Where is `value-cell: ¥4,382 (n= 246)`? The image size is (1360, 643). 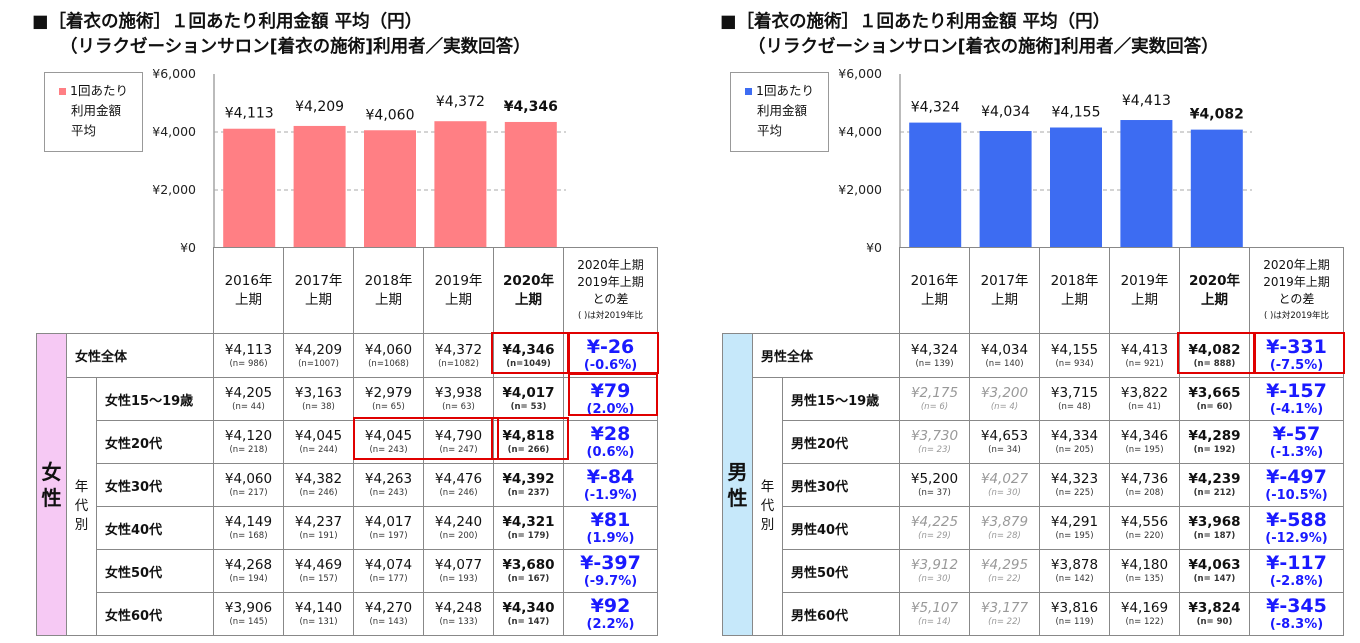 value-cell: ¥4,382 (n= 246) is located at coordinates (318, 485).